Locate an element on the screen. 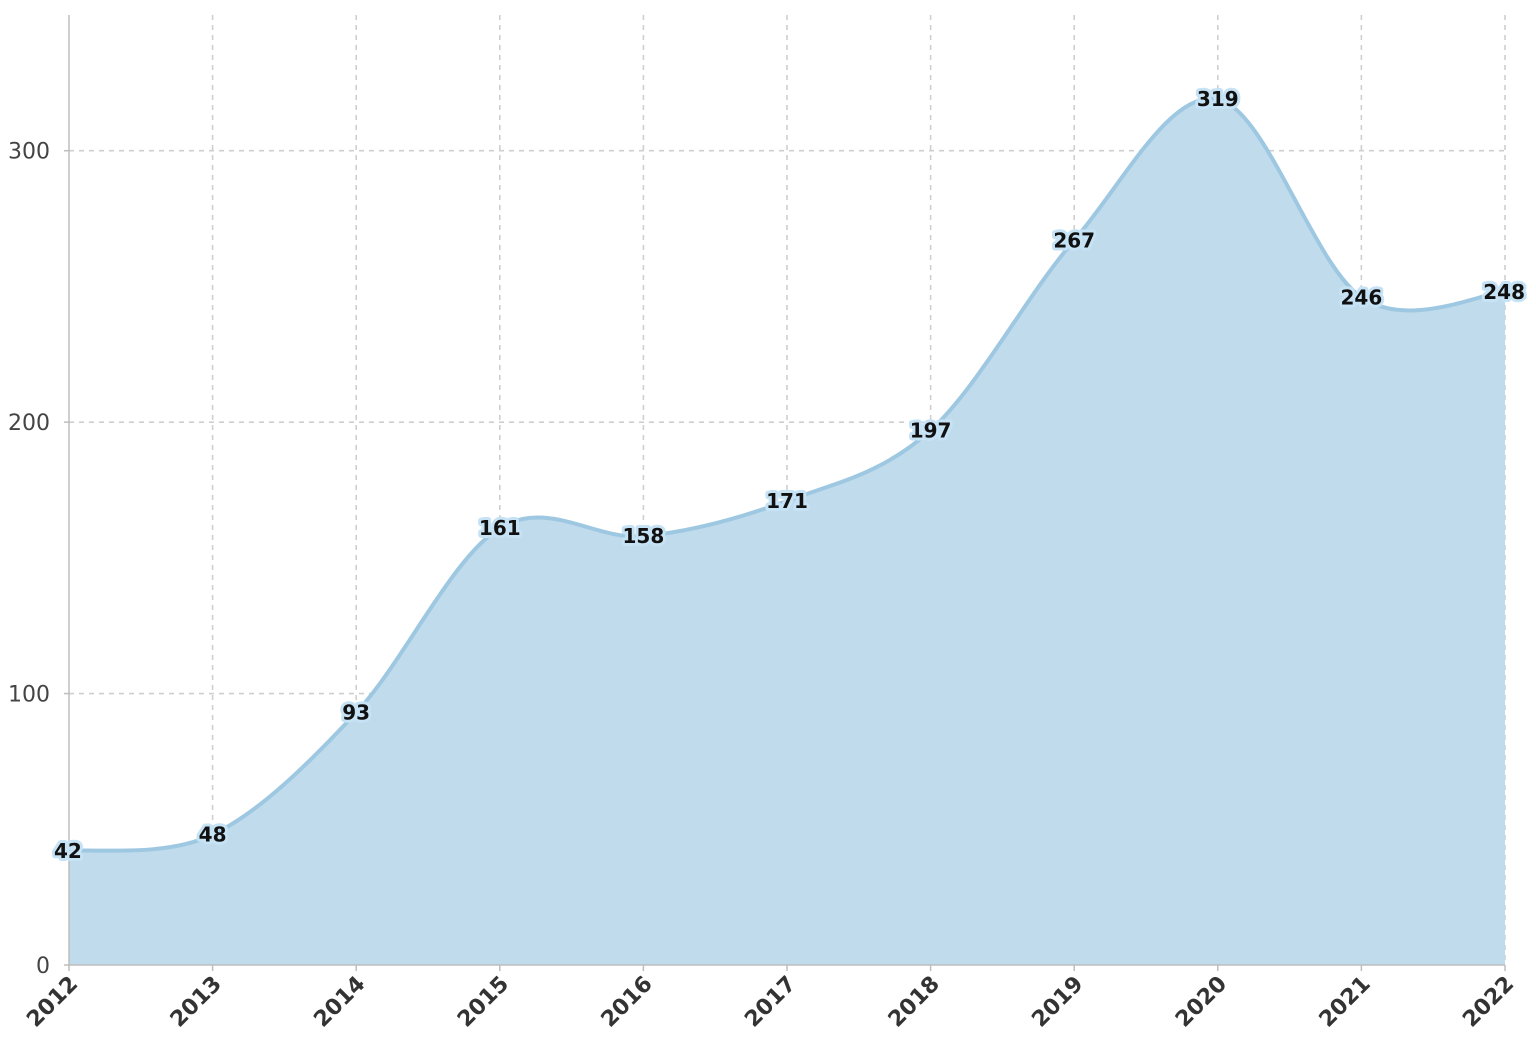  data-label-2014: 93 is located at coordinates (356, 713).